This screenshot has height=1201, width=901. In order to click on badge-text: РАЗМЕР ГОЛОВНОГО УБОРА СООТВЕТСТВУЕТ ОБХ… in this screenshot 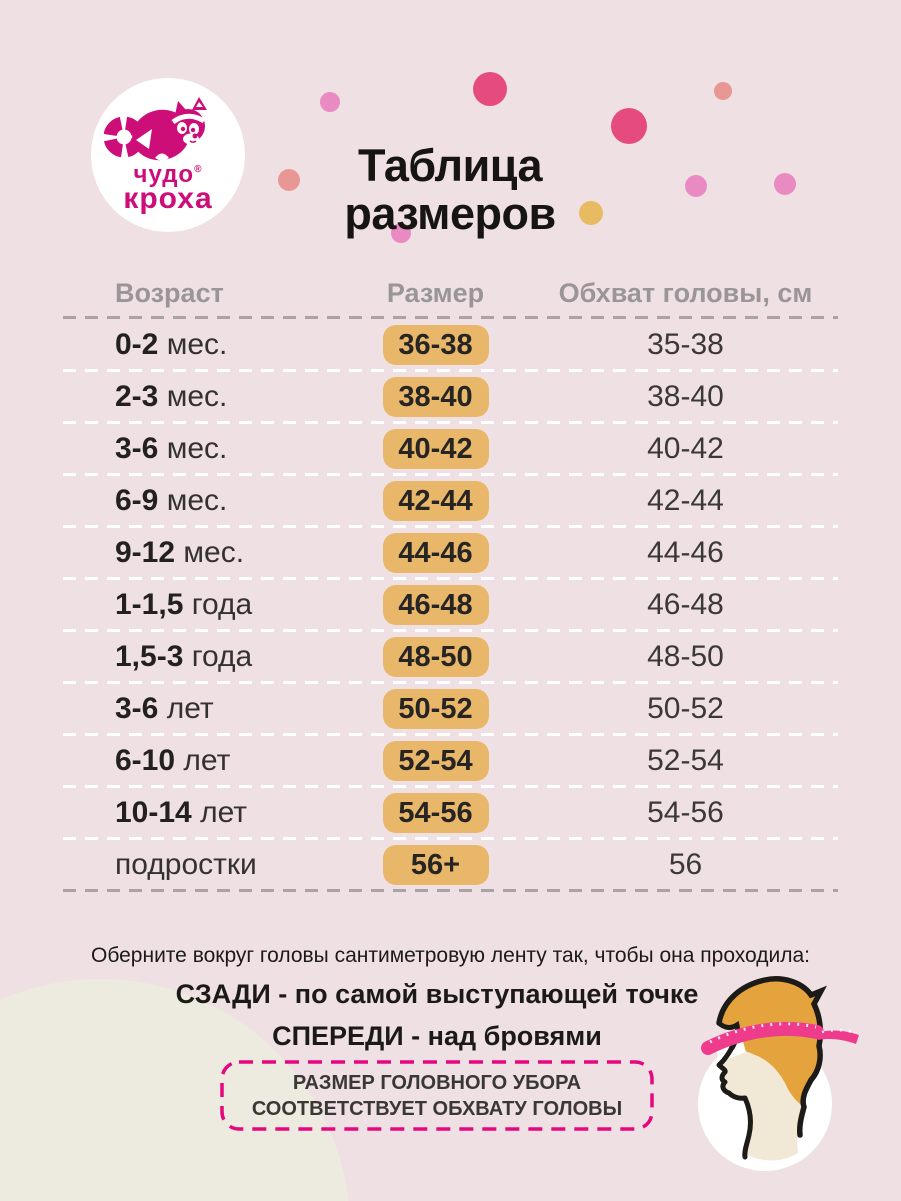, I will do `click(437, 1095)`.